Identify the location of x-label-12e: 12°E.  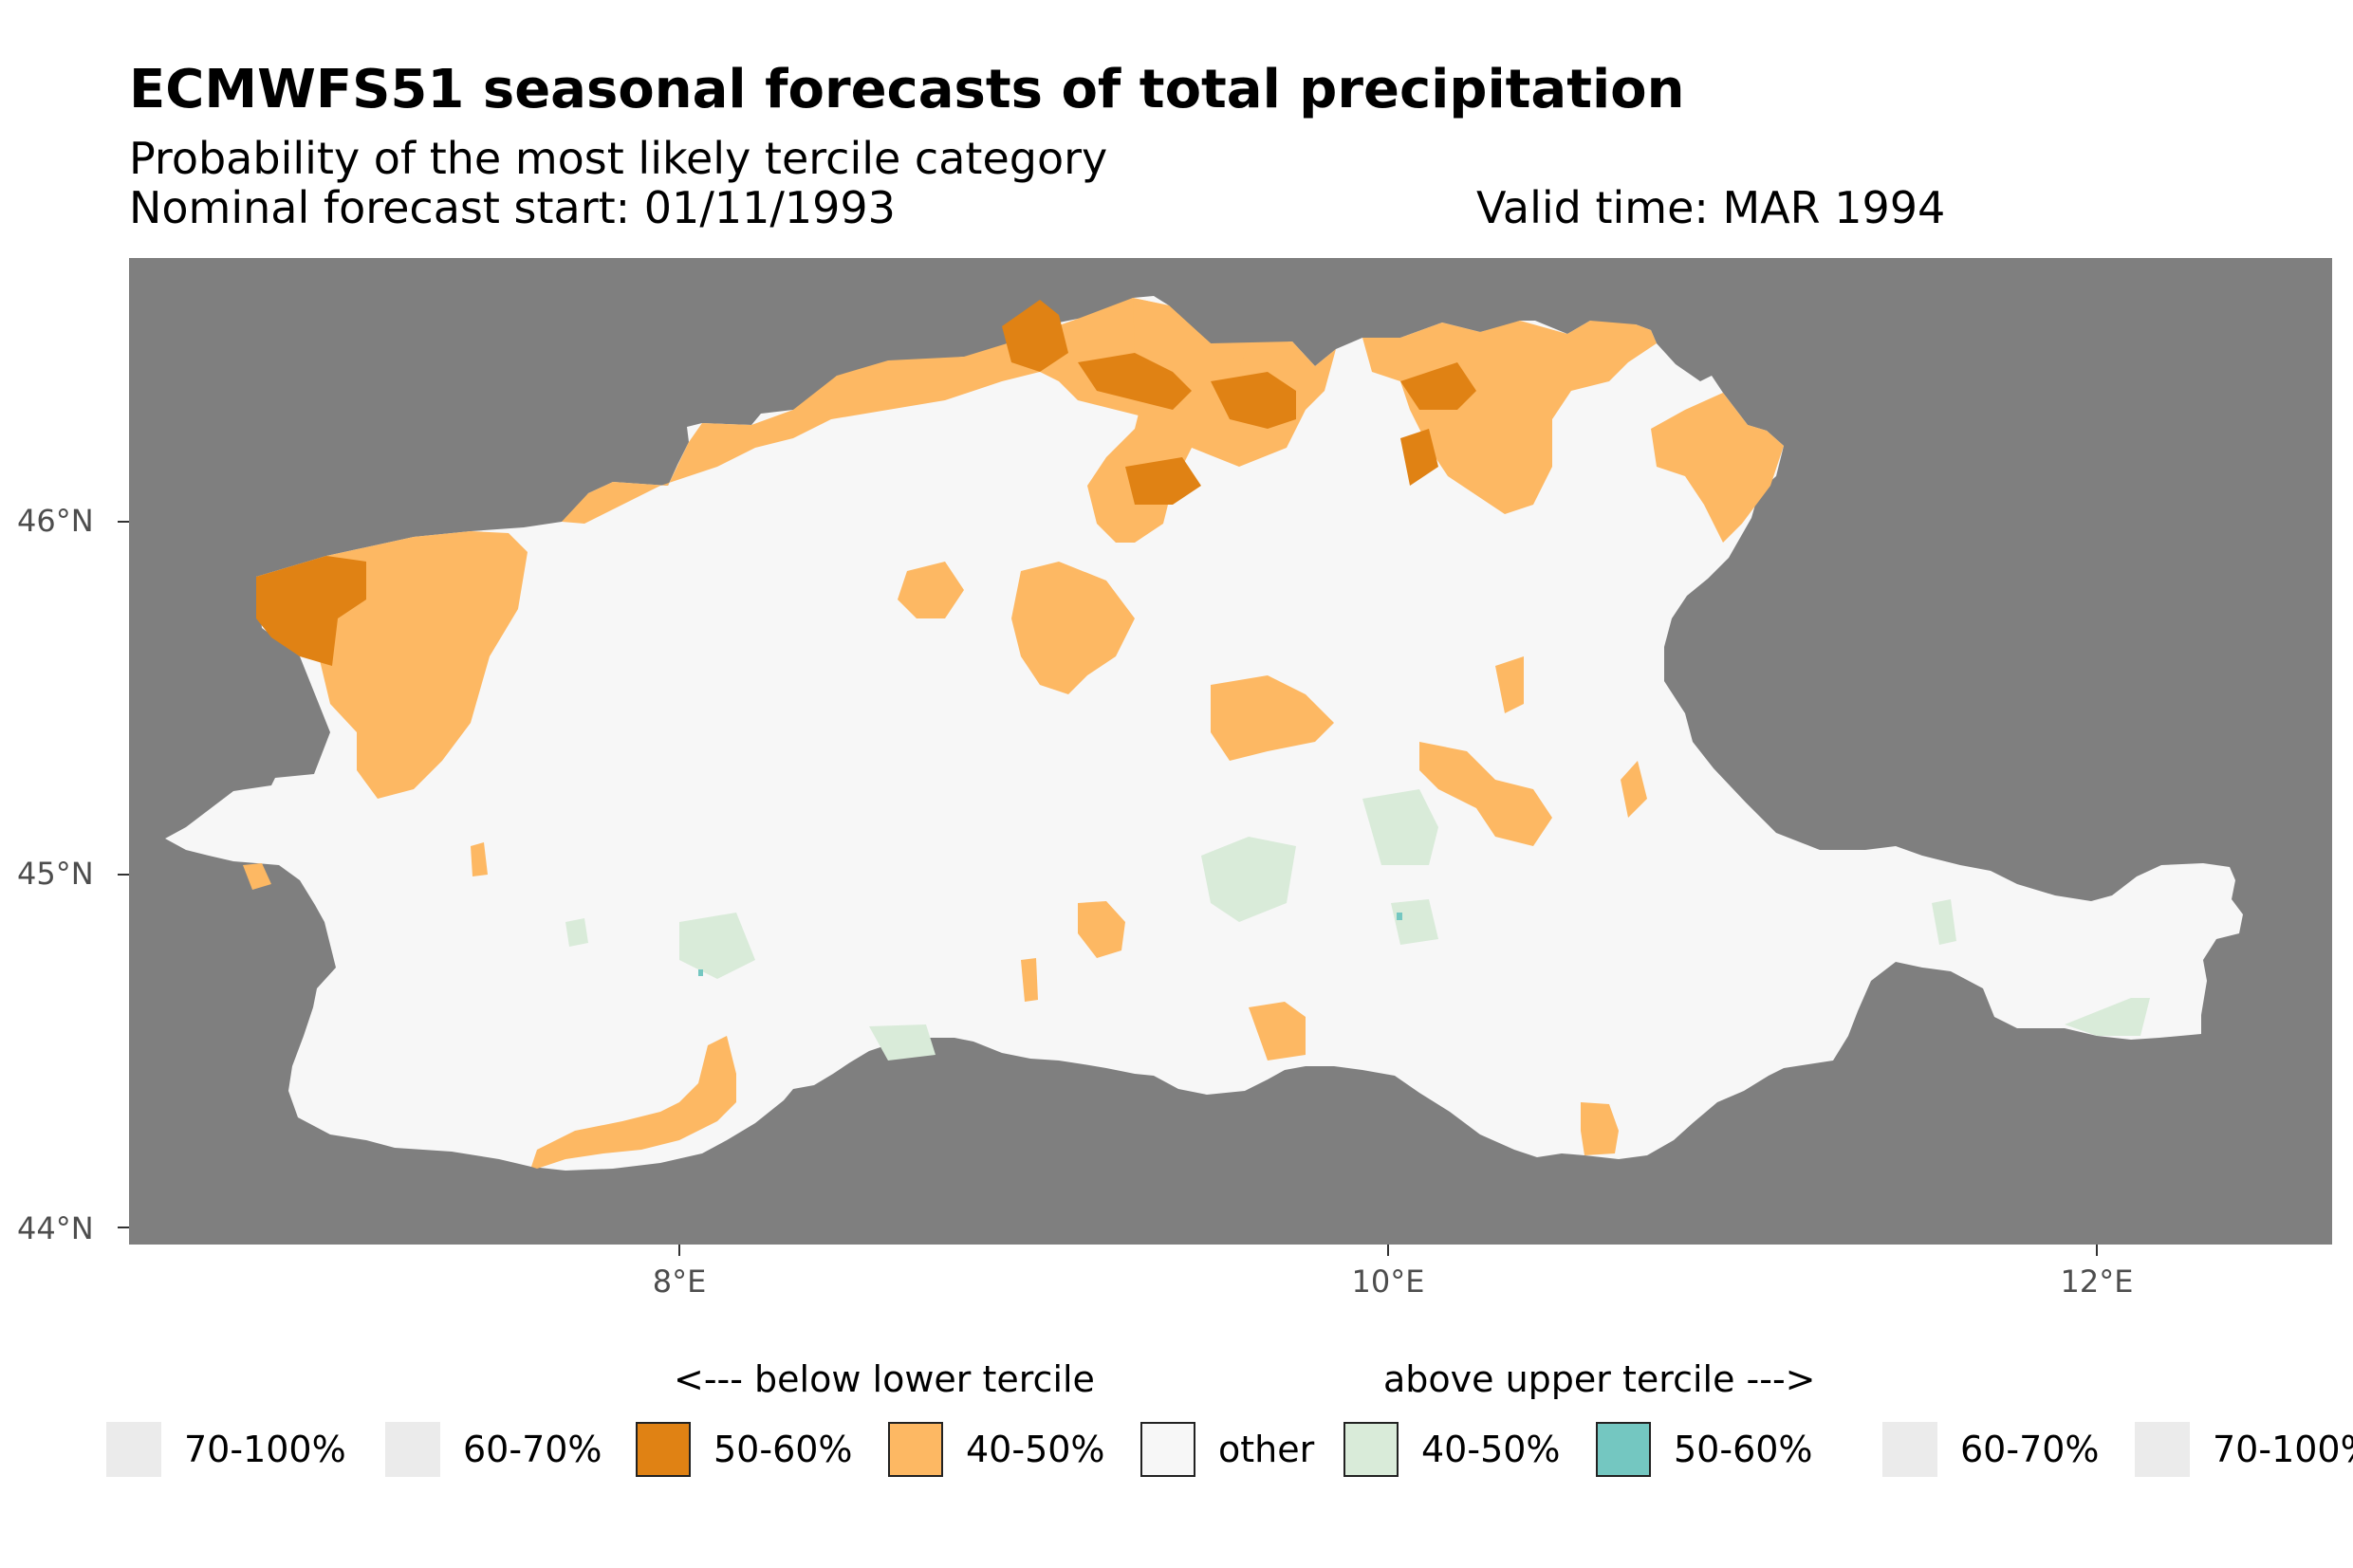
(2097, 1282).